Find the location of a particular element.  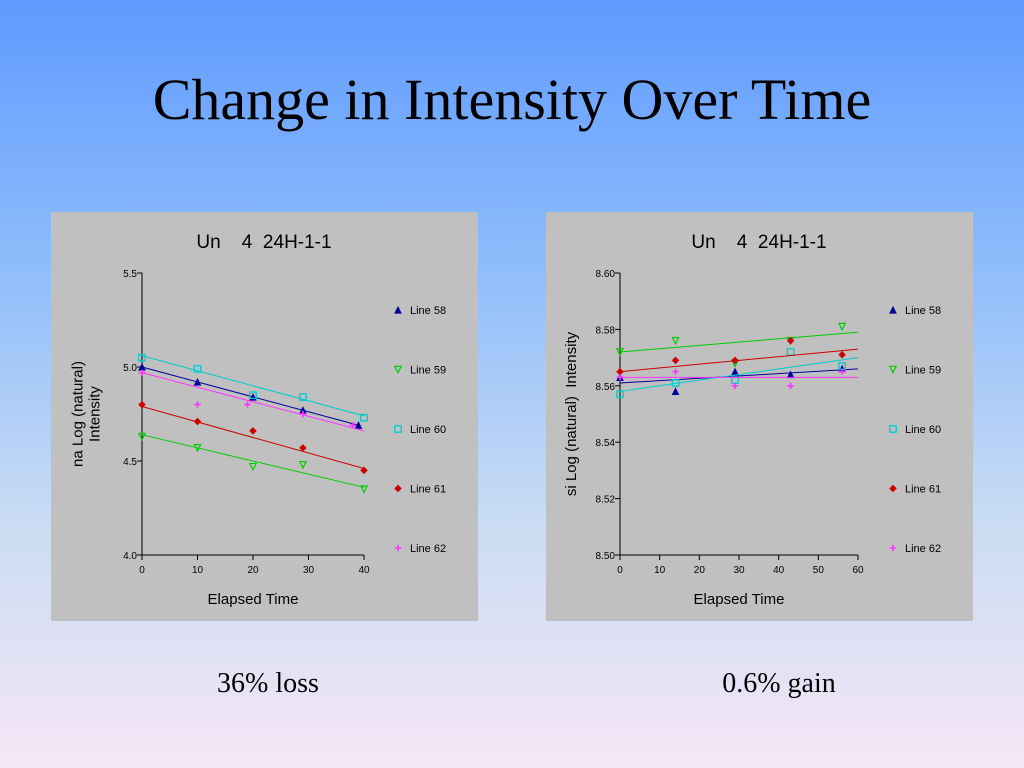

caption-loss: 36% loss is located at coordinates (268, 683).